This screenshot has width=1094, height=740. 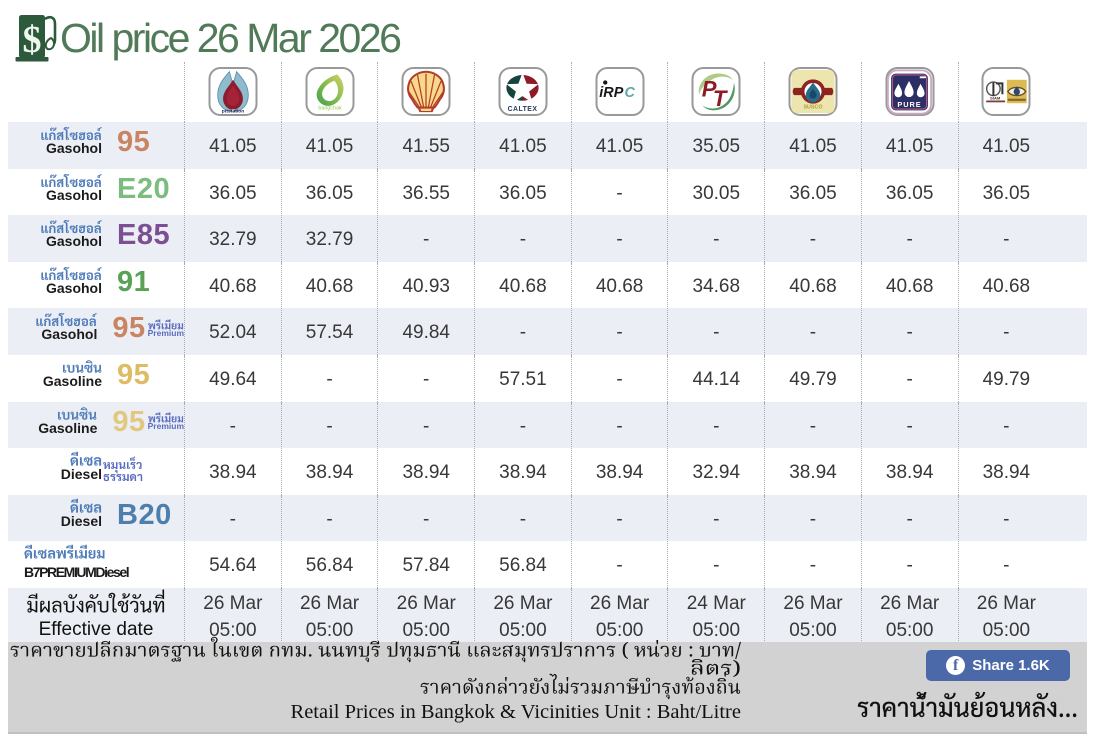 What do you see at coordinates (233, 112) in the screenshot?
I see `svg-text: pttstation` at bounding box center [233, 112].